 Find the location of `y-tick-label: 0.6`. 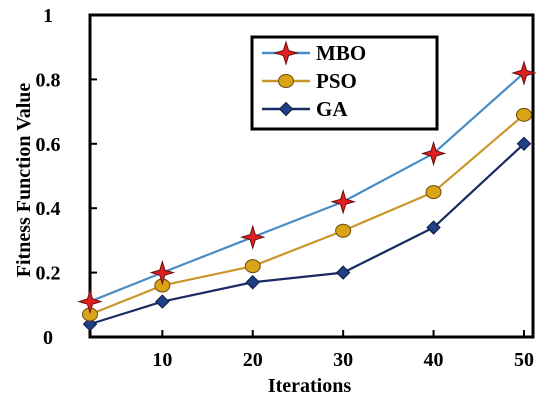

y-tick-label: 0.6 is located at coordinates (48, 145).